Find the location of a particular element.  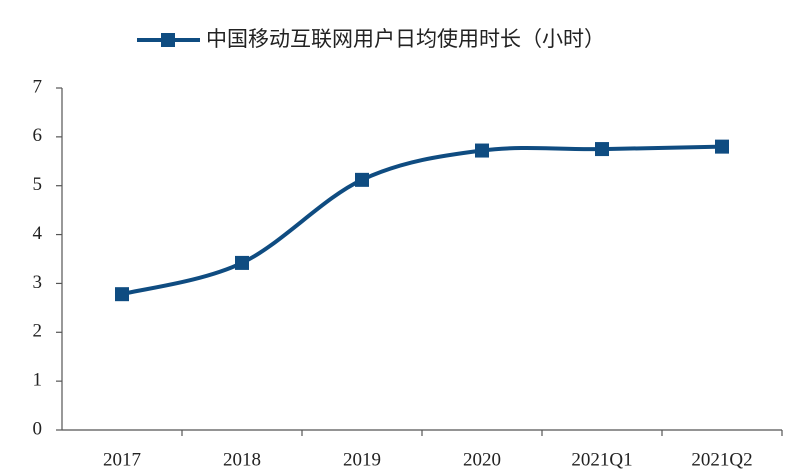

y-tick-label: 3 is located at coordinates (38, 282).